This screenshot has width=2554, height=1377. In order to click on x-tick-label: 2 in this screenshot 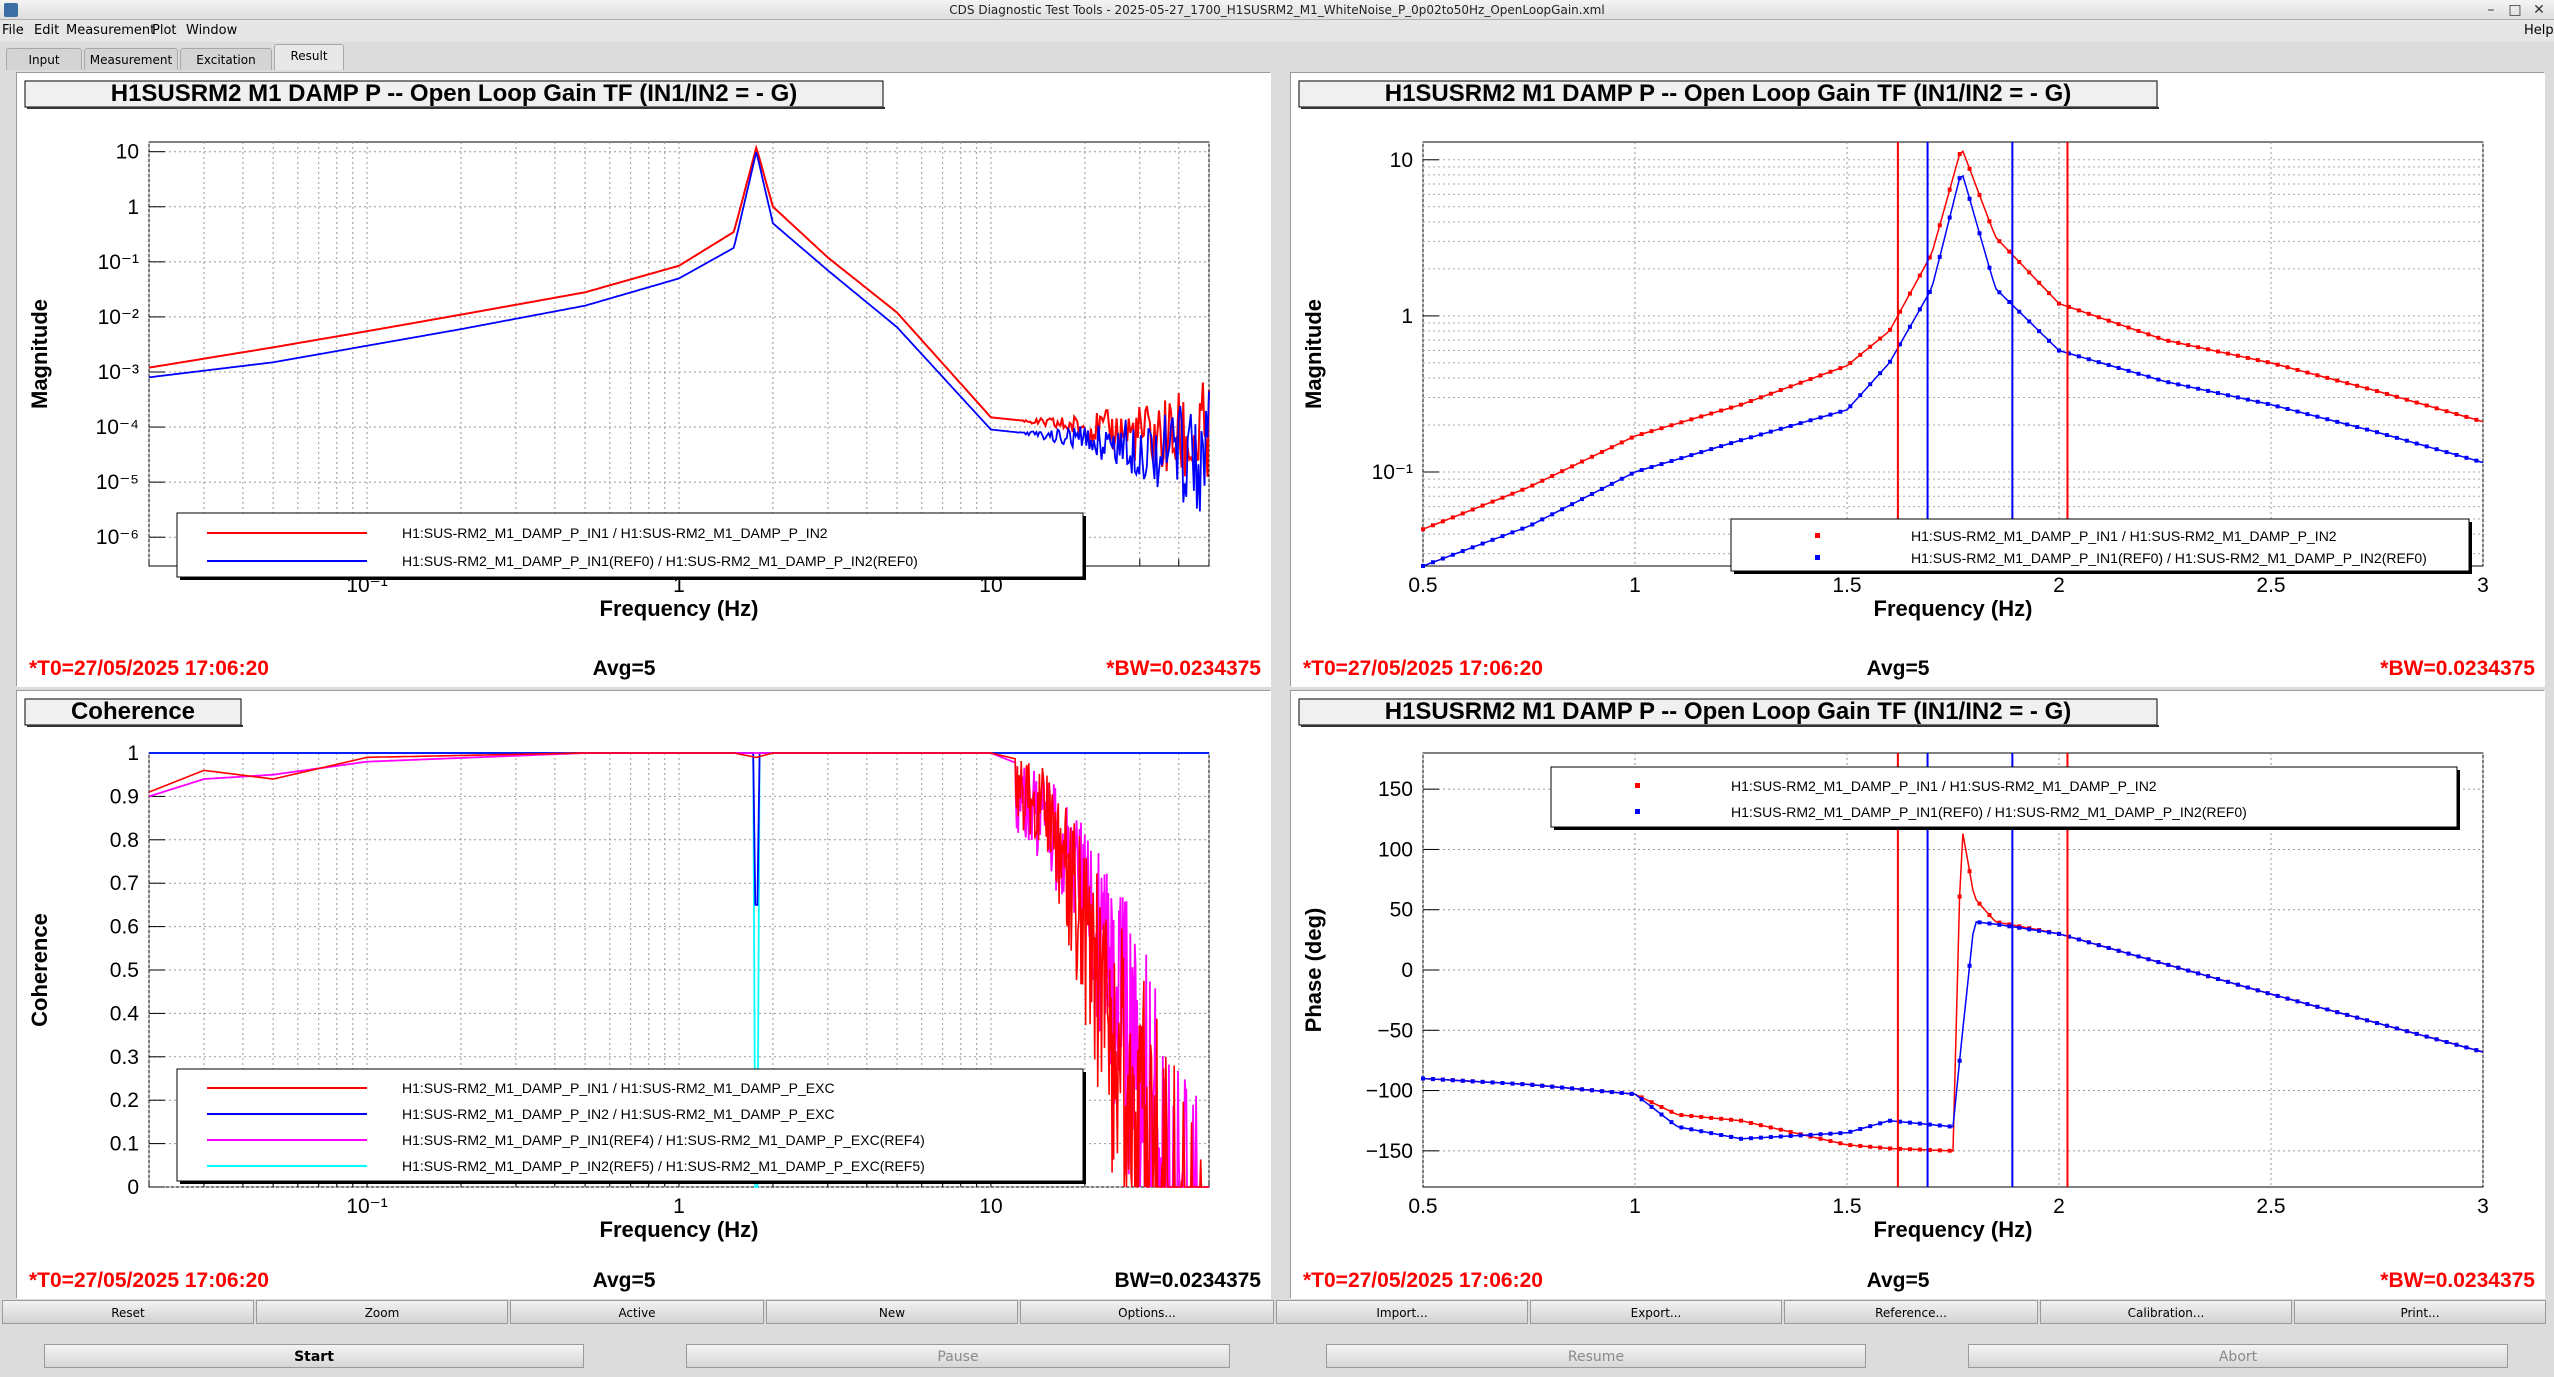, I will do `click(2059, 1206)`.